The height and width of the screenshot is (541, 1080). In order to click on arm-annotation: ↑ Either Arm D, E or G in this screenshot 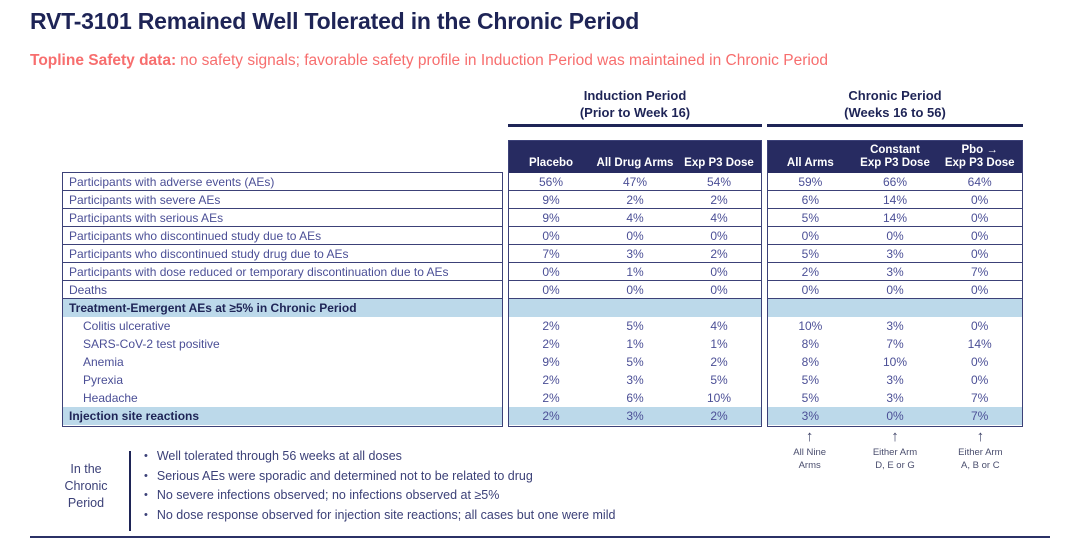, I will do `click(894, 451)`.